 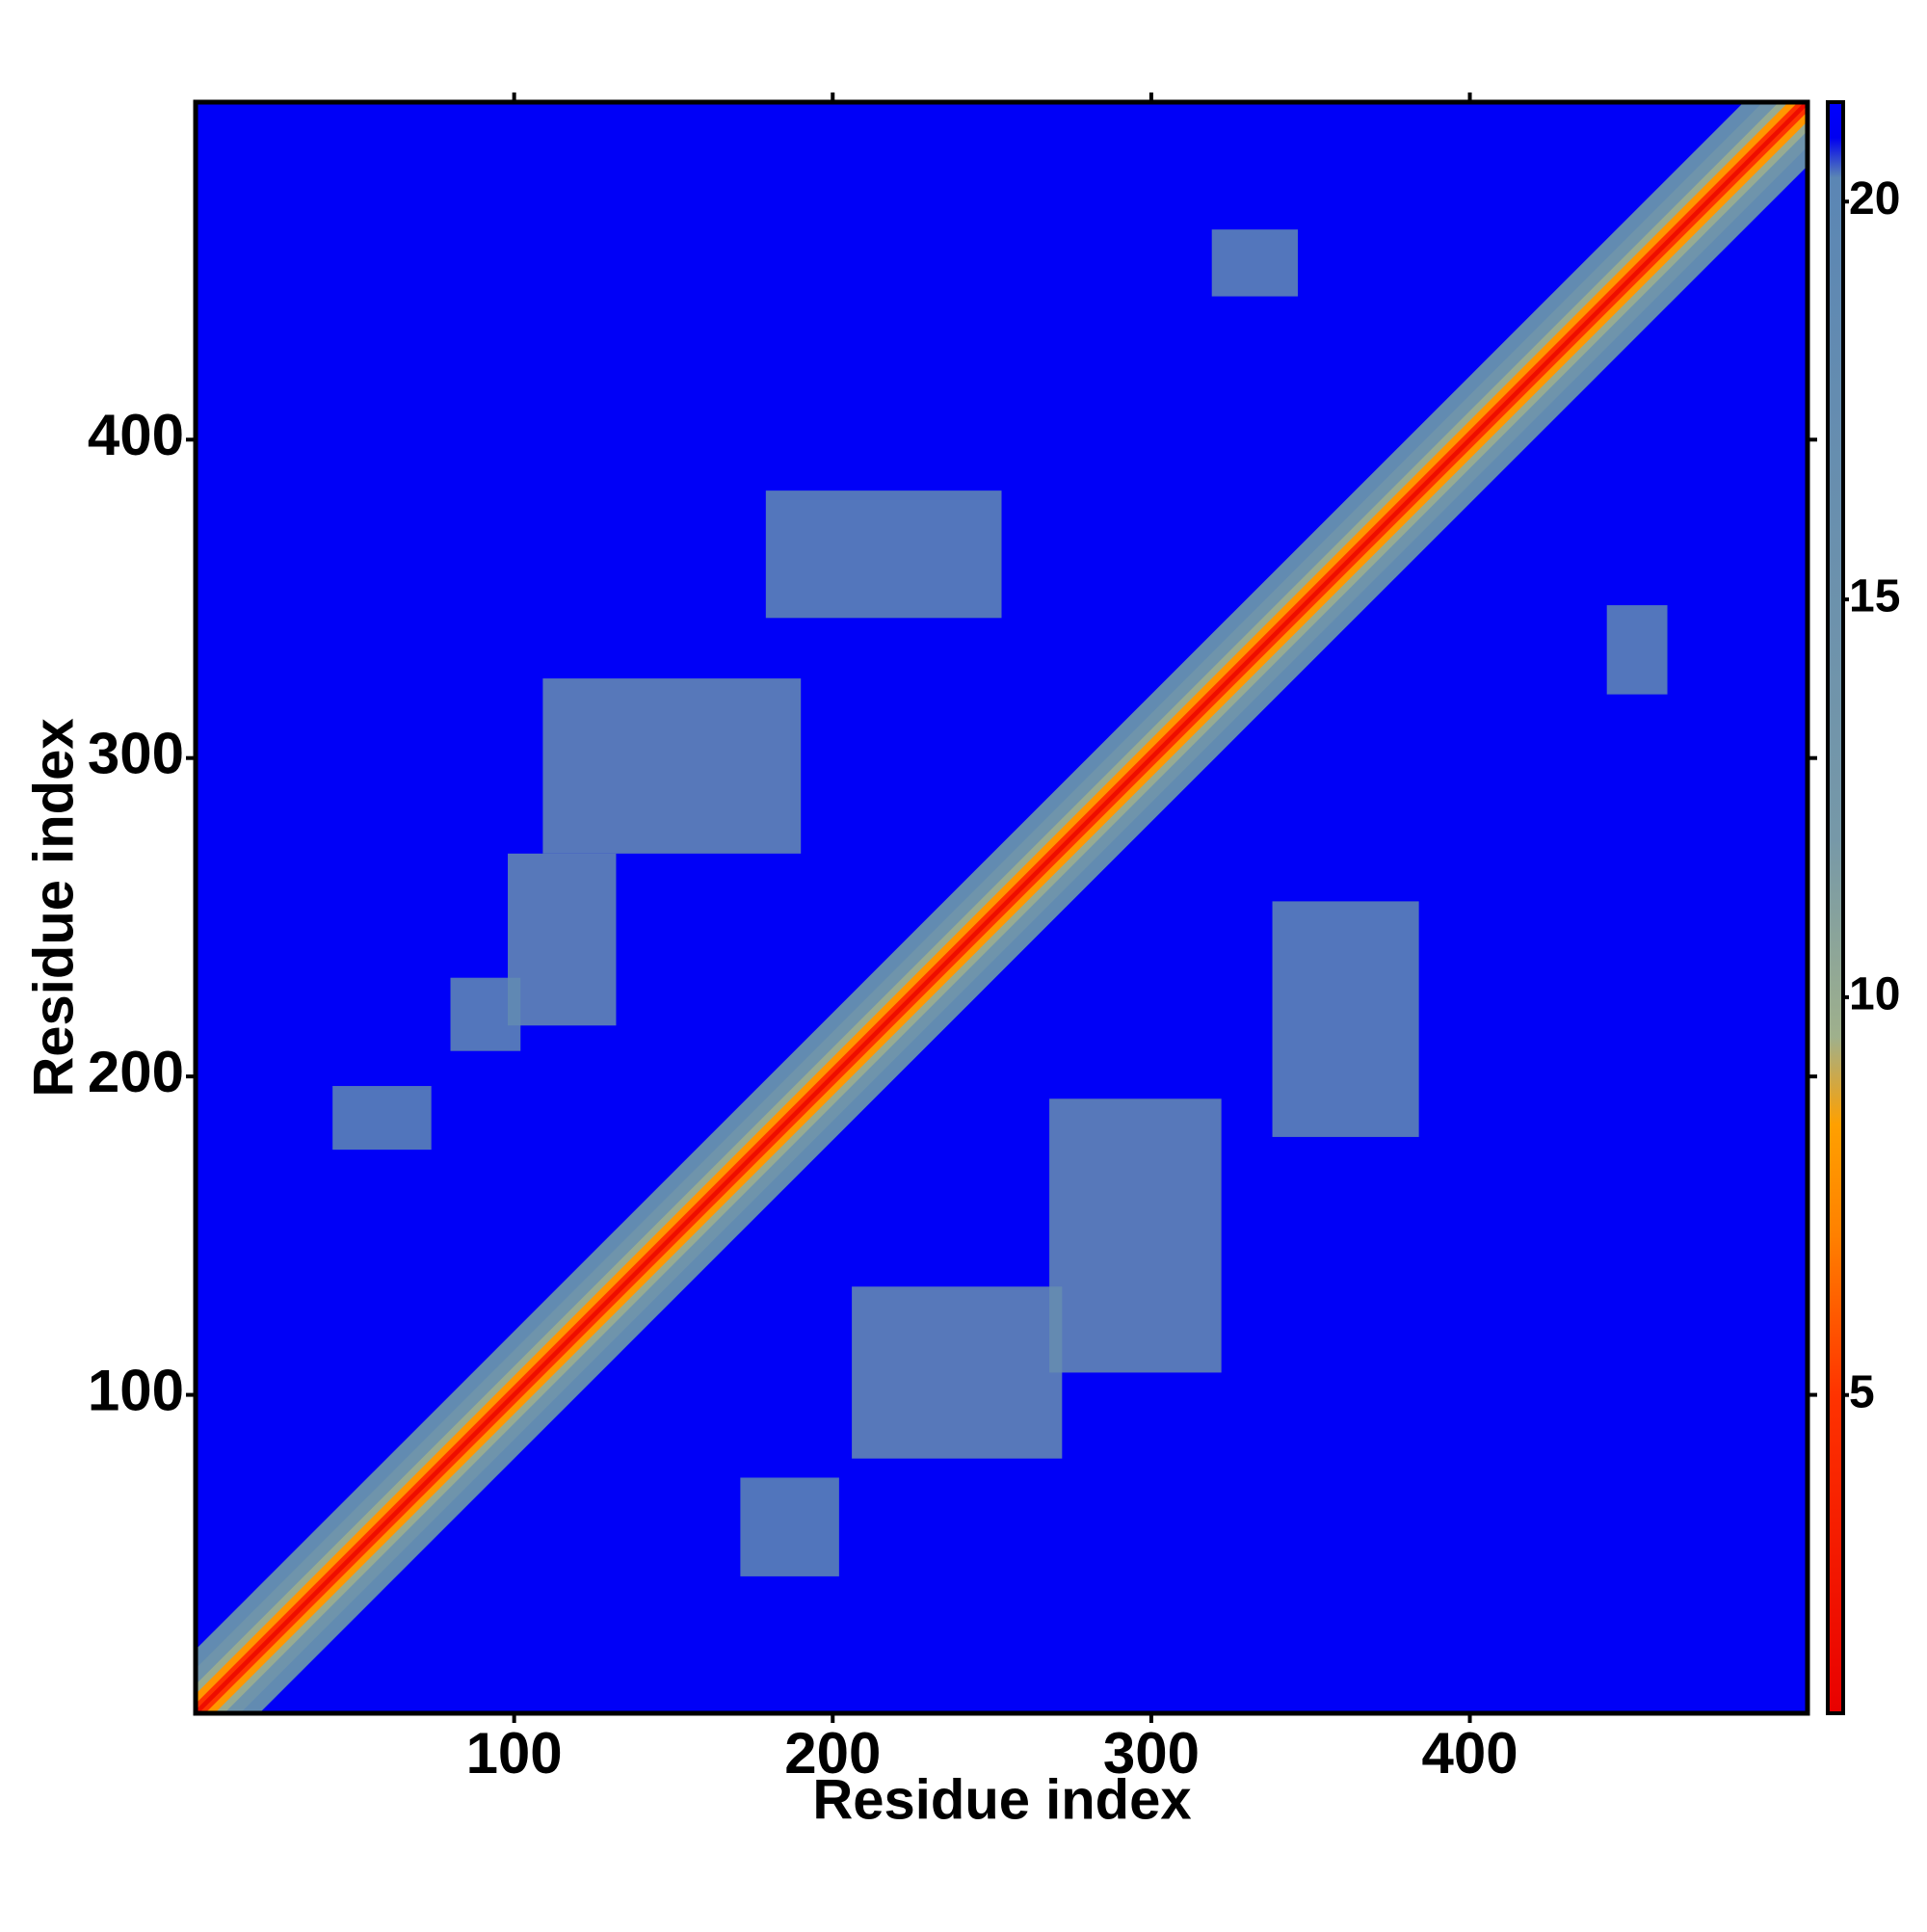 What do you see at coordinates (832, 1753) in the screenshot?
I see `x-tick-label: 200` at bounding box center [832, 1753].